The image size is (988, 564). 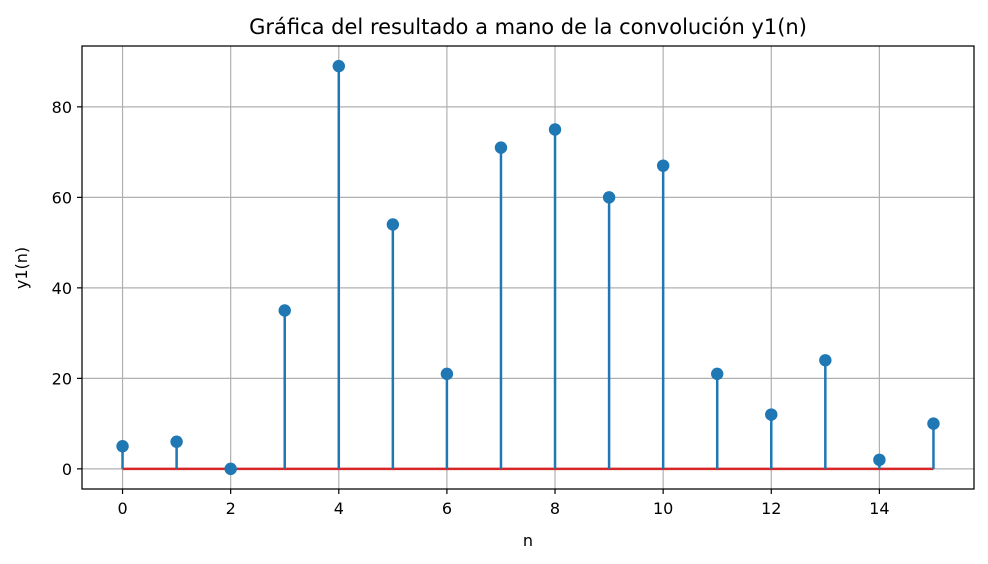 I want to click on y-tick-label: 40, so click(x=62, y=288).